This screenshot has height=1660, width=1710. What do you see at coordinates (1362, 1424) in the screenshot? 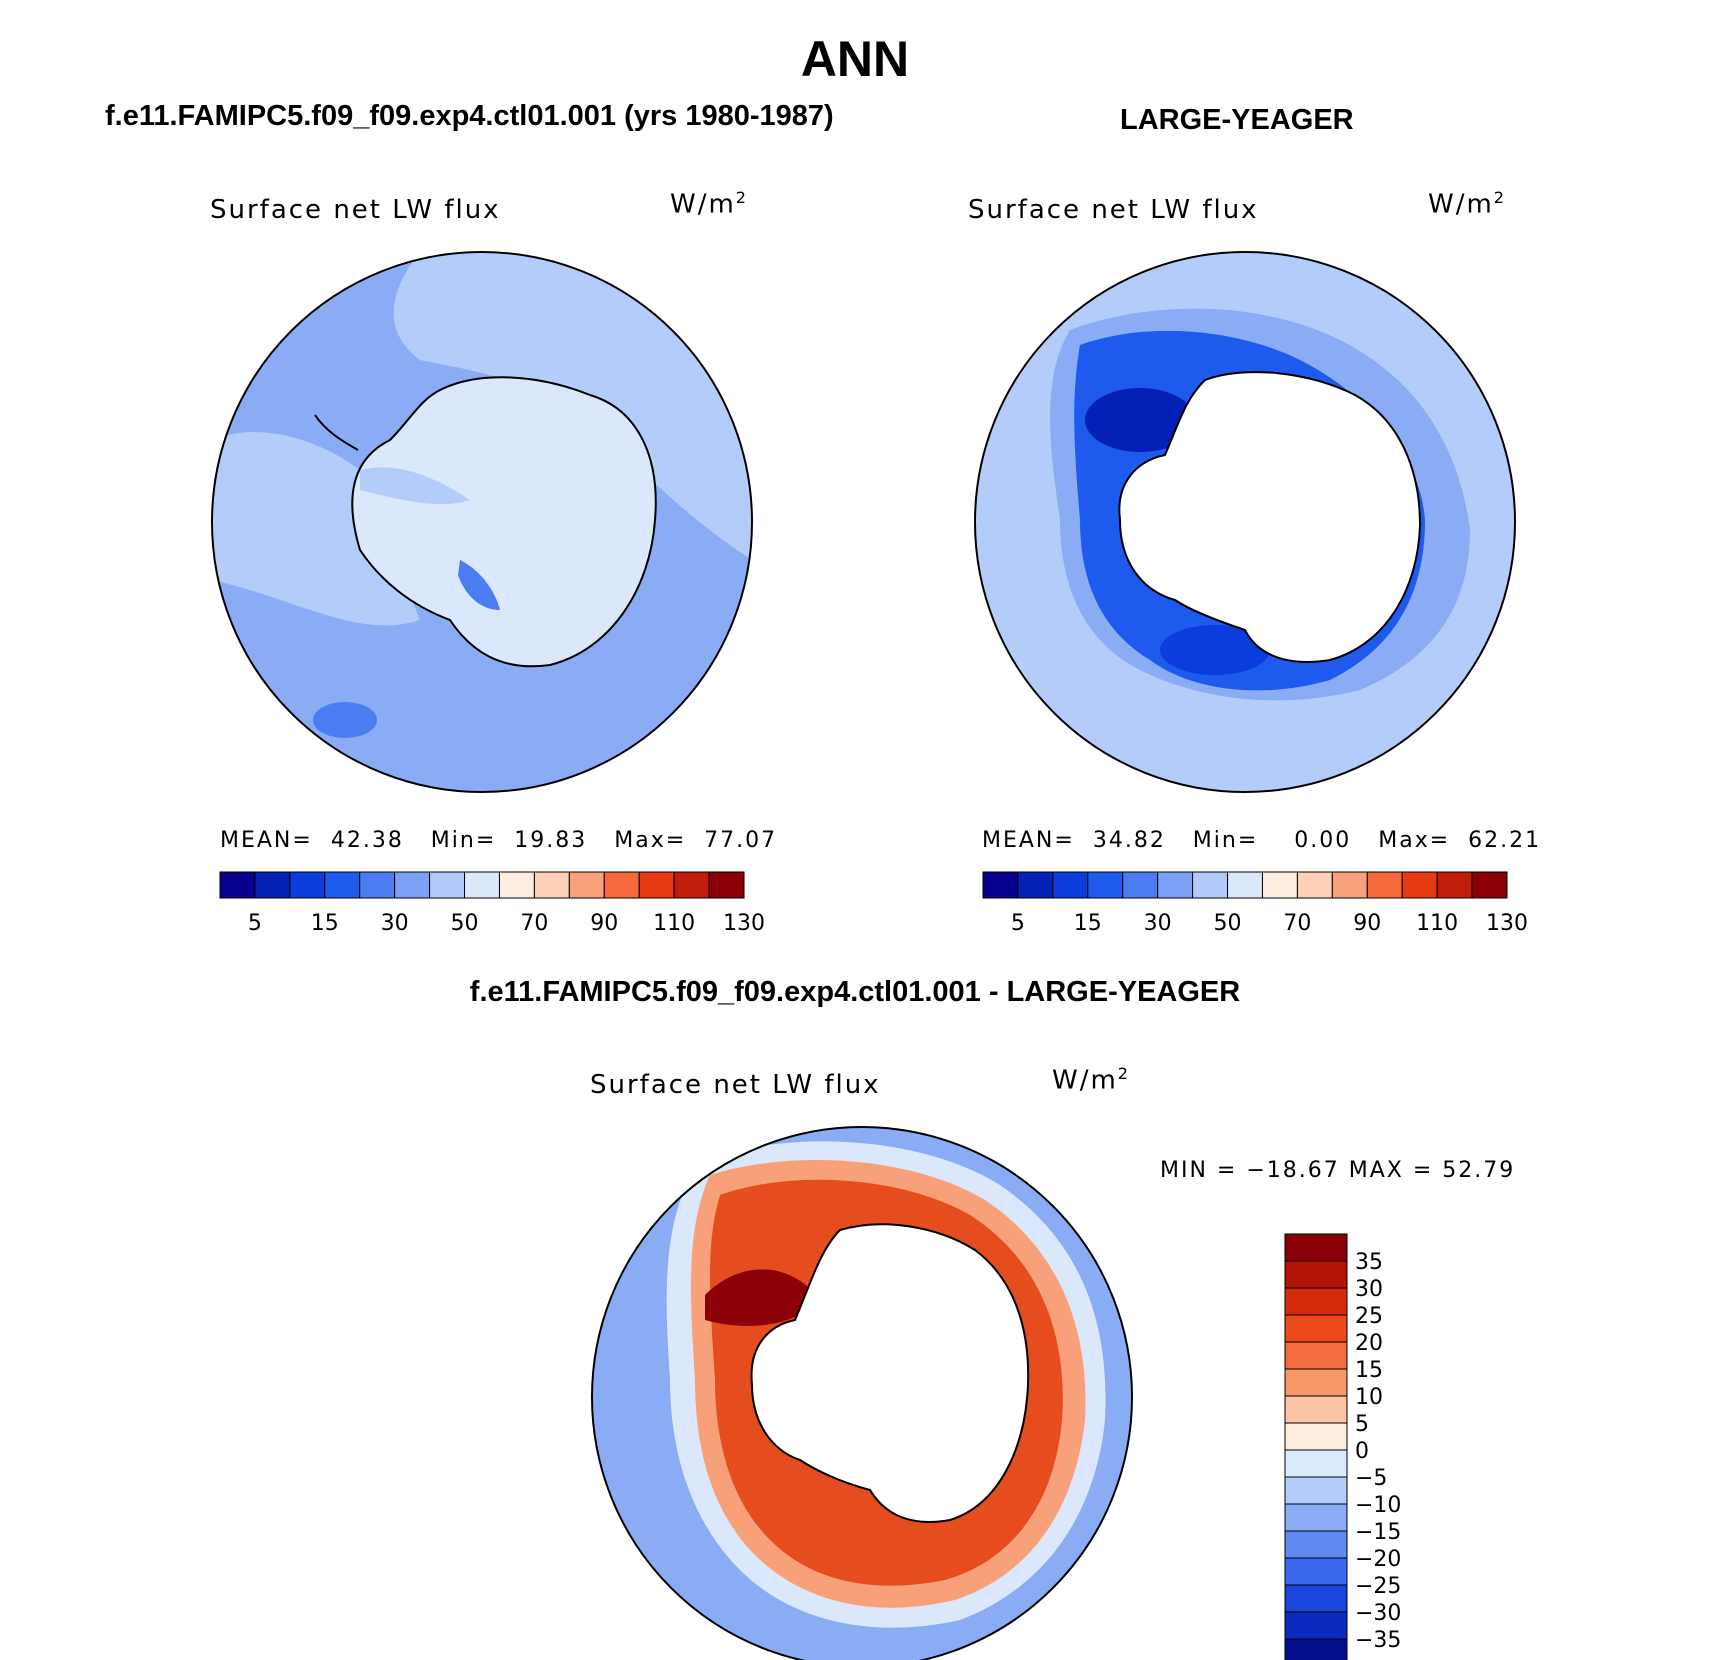
I see `diff-colorbar-tick-label: 5` at bounding box center [1362, 1424].